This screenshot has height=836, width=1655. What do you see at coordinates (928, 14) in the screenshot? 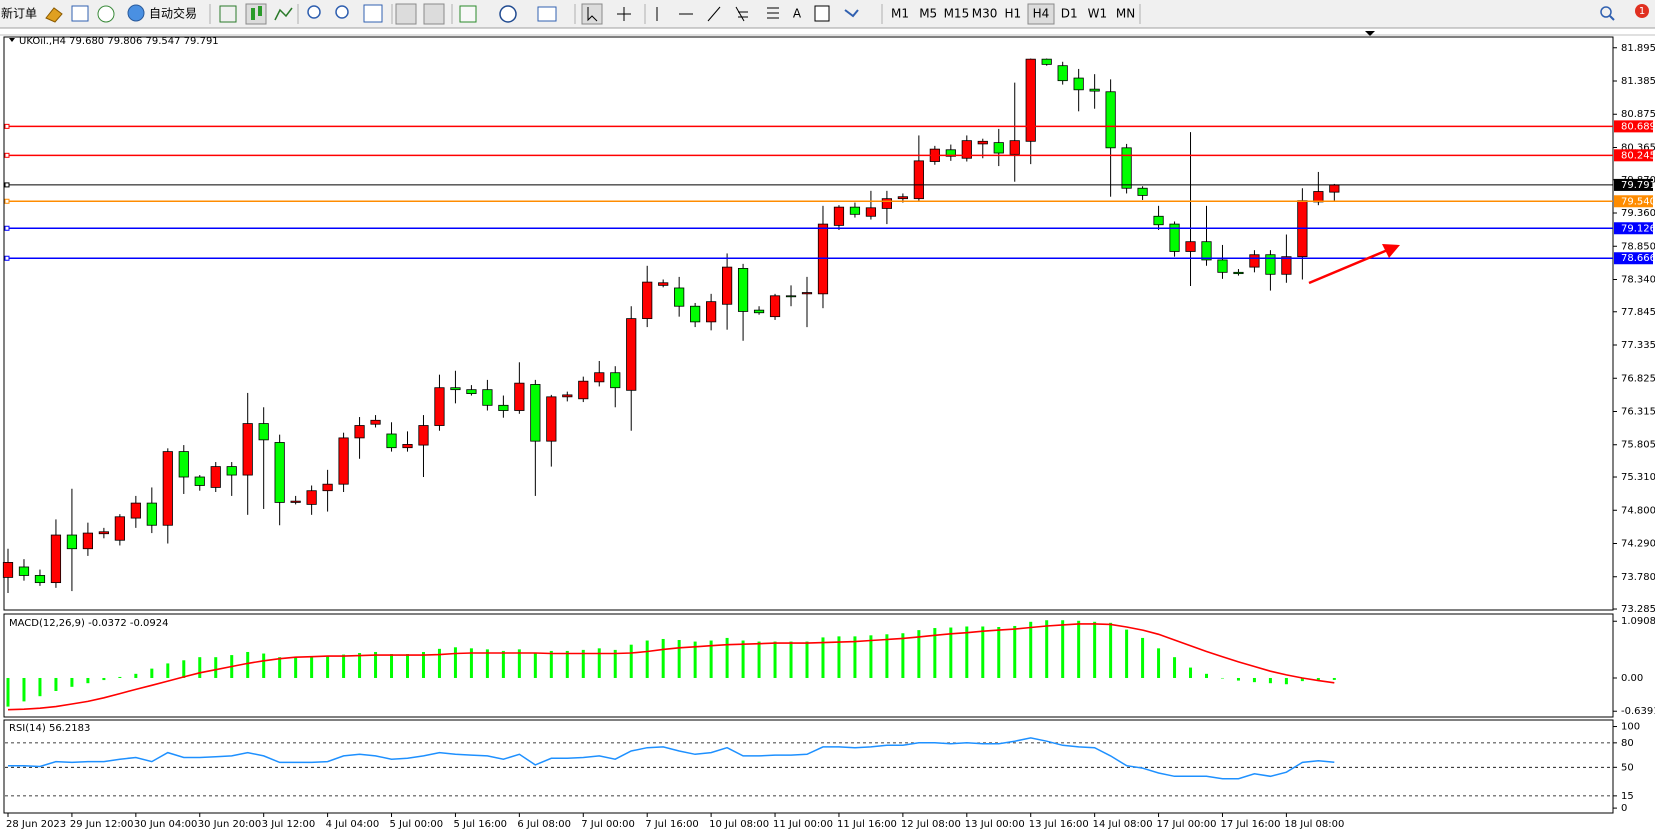
I see `timeframe-button: M5` at bounding box center [928, 14].